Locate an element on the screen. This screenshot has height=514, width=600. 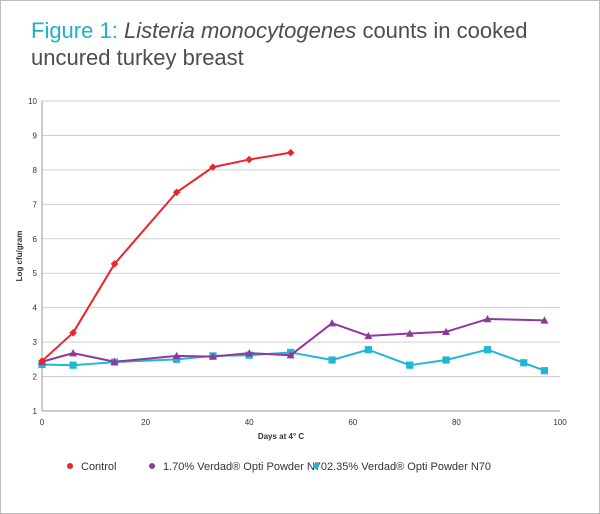
y-tick-label: 5 is located at coordinates (35, 273).